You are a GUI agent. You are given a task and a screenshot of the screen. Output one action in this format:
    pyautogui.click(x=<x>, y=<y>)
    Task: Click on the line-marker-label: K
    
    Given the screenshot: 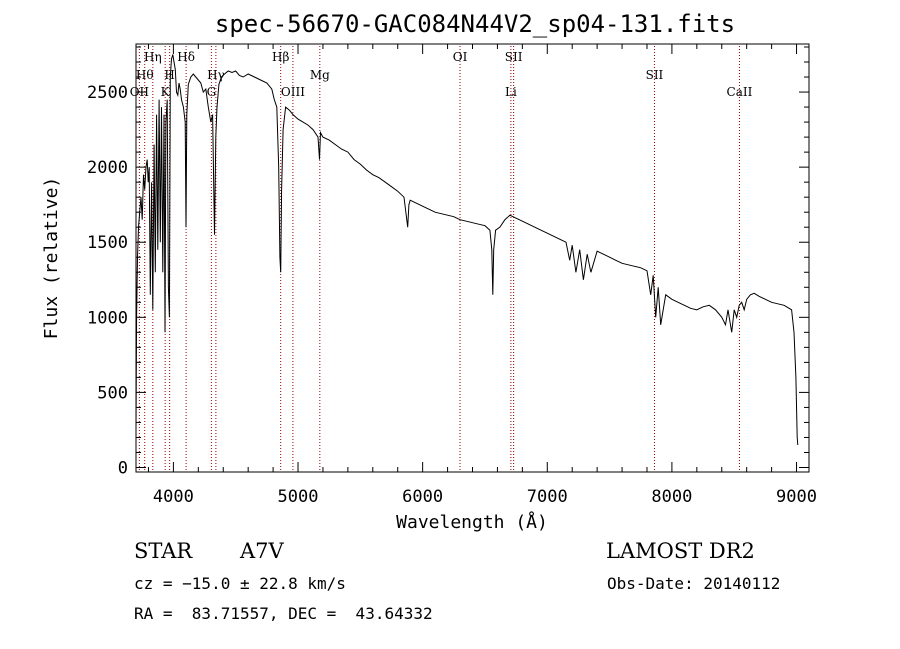 What is the action you would take?
    pyautogui.click(x=166, y=92)
    